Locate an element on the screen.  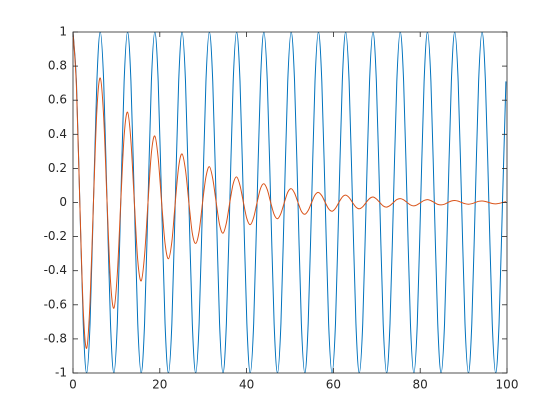
x-tick-label: 20 is located at coordinates (159, 385).